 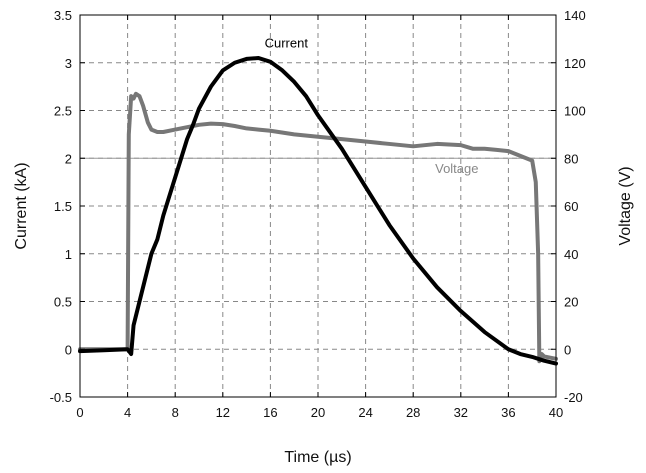 What do you see at coordinates (61, 397) in the screenshot?
I see `y-left-tick-label: -0.5` at bounding box center [61, 397].